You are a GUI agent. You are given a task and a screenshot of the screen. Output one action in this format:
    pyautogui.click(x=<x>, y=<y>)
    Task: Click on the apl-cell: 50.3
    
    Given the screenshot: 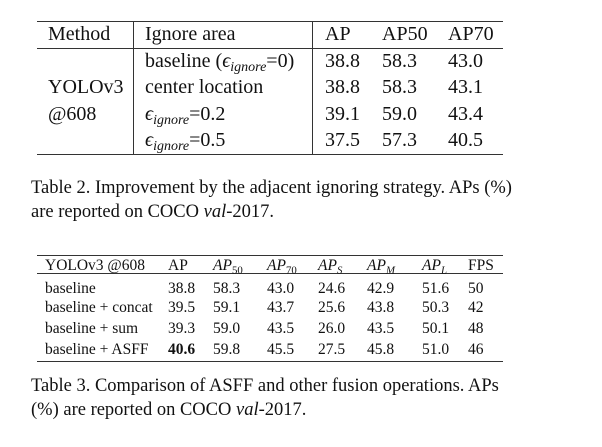 What is the action you would take?
    pyautogui.click(x=436, y=307)
    